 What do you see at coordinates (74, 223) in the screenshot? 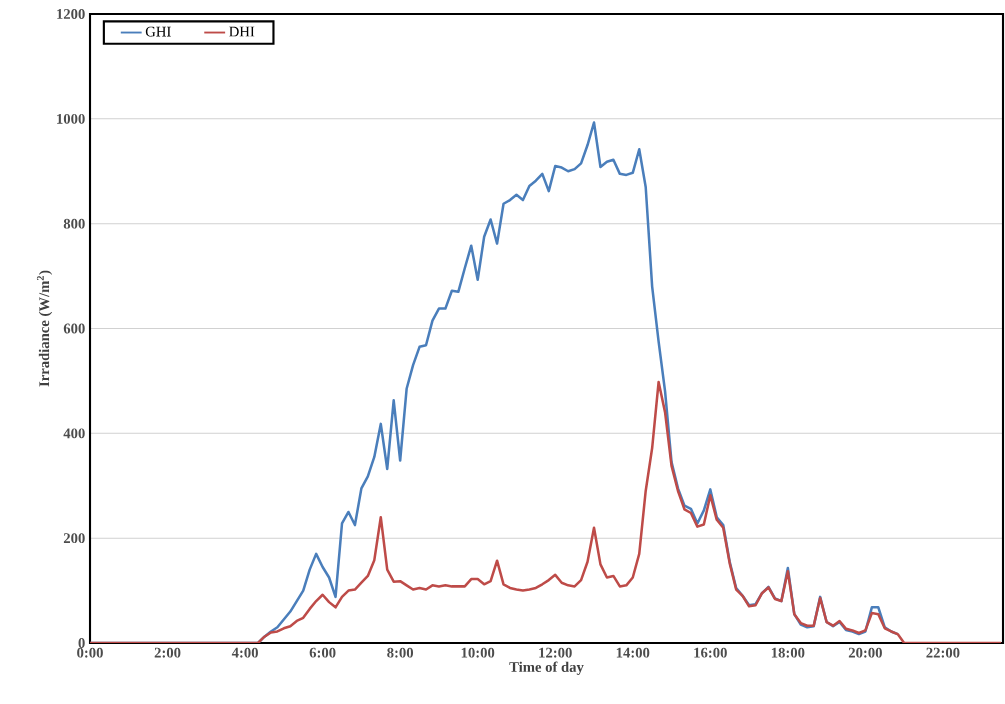
I see `y-tick-label: 800` at bounding box center [74, 223].